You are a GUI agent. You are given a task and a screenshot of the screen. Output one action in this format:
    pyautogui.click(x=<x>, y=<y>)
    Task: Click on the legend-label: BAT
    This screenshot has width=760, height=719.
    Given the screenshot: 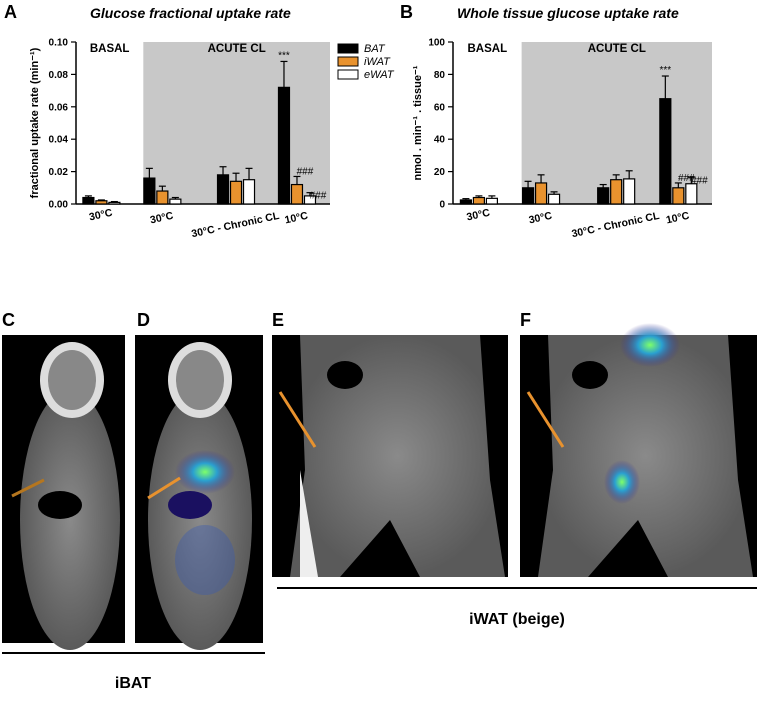 What is the action you would take?
    pyautogui.click(x=375, y=49)
    